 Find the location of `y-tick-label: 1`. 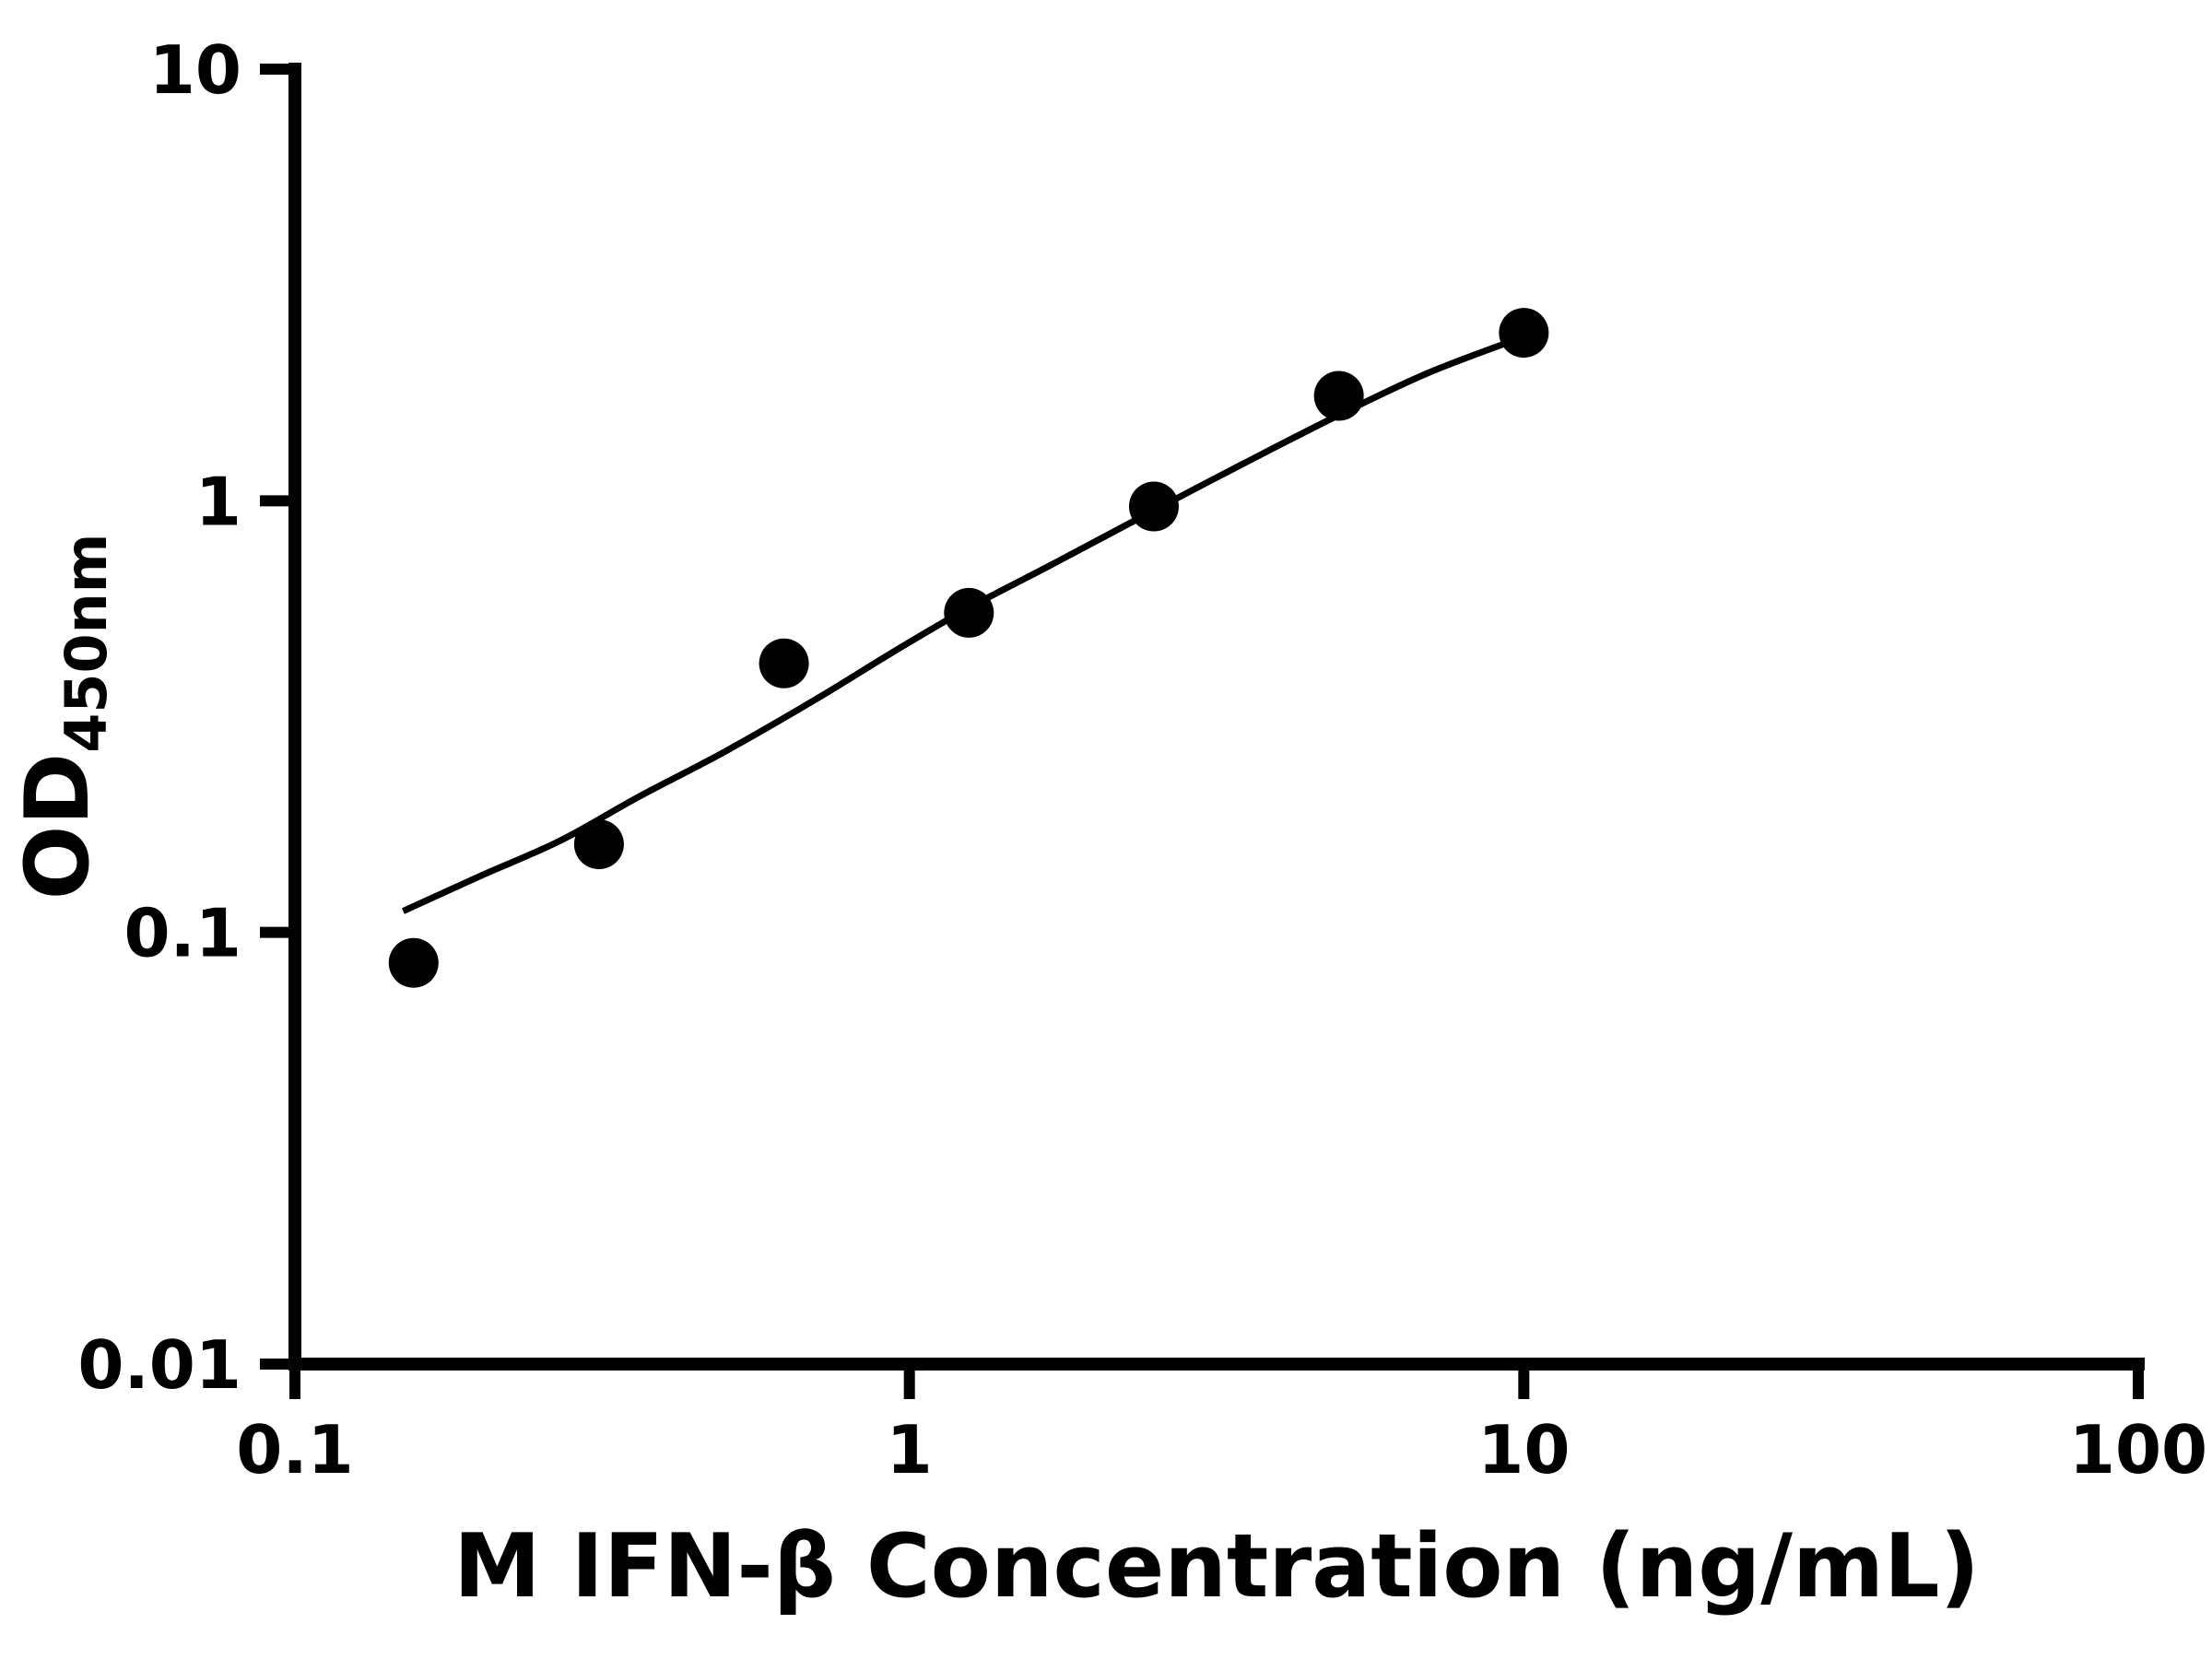

y-tick-label: 1 is located at coordinates (218, 501).